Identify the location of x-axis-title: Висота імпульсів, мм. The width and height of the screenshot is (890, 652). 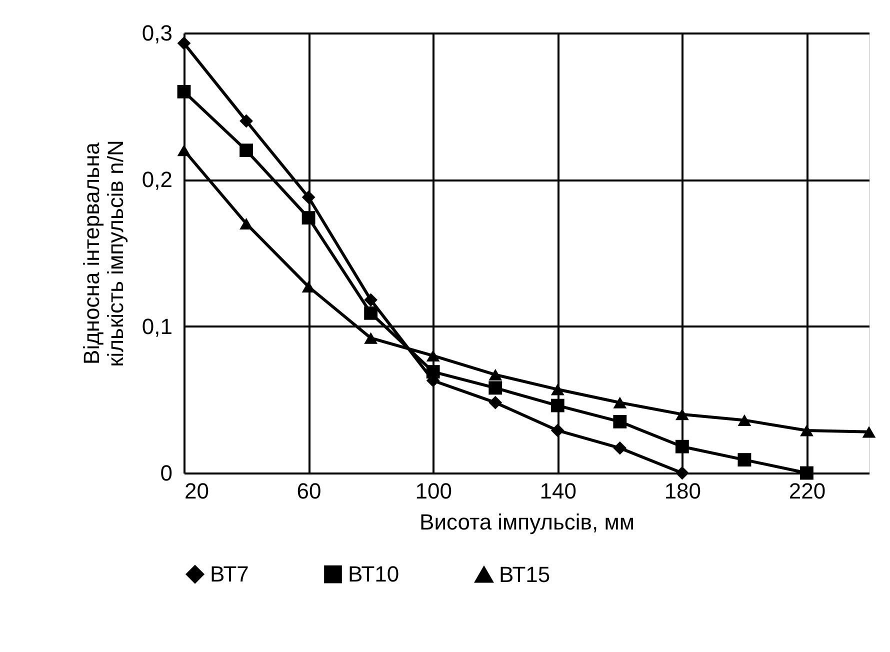
(527, 522).